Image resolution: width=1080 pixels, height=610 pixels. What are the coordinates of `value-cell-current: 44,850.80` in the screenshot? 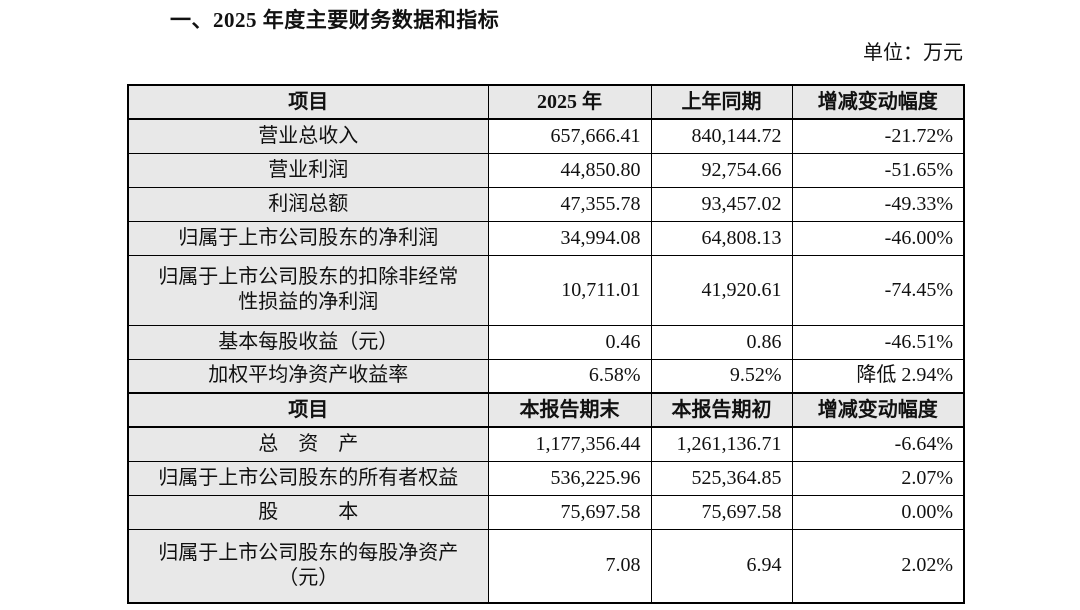 It's located at (569, 170).